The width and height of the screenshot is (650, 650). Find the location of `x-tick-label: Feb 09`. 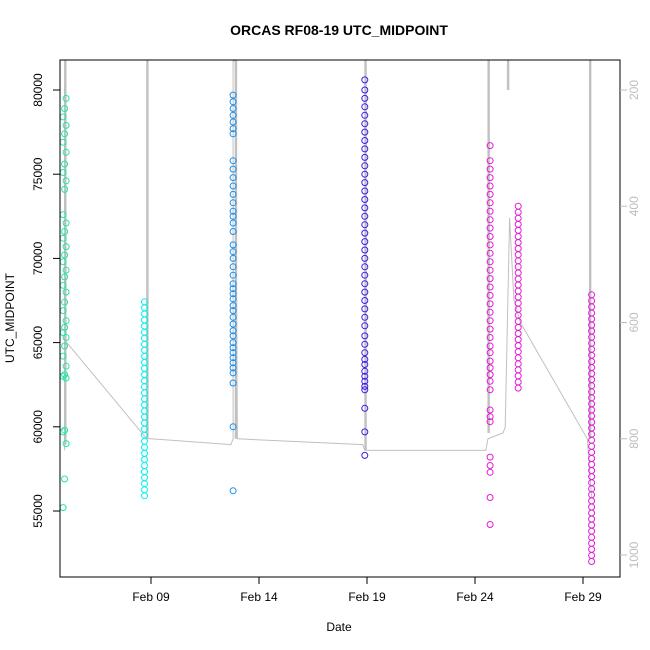

x-tick-label: Feb 09 is located at coordinates (151, 597).